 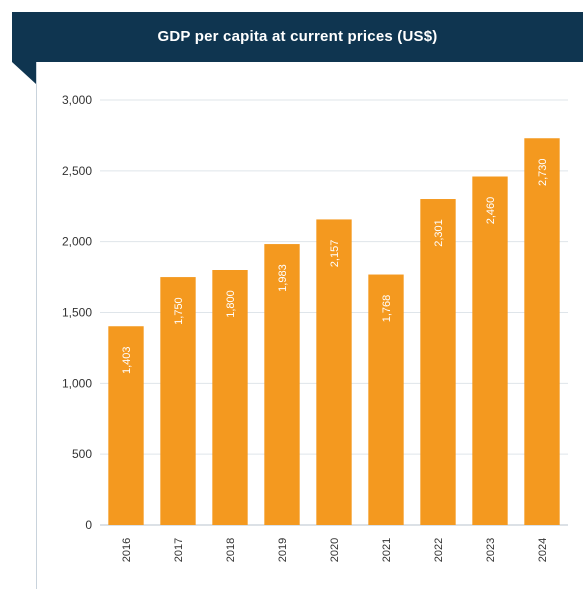 I want to click on bar-value-label: 2,460, so click(x=491, y=211).